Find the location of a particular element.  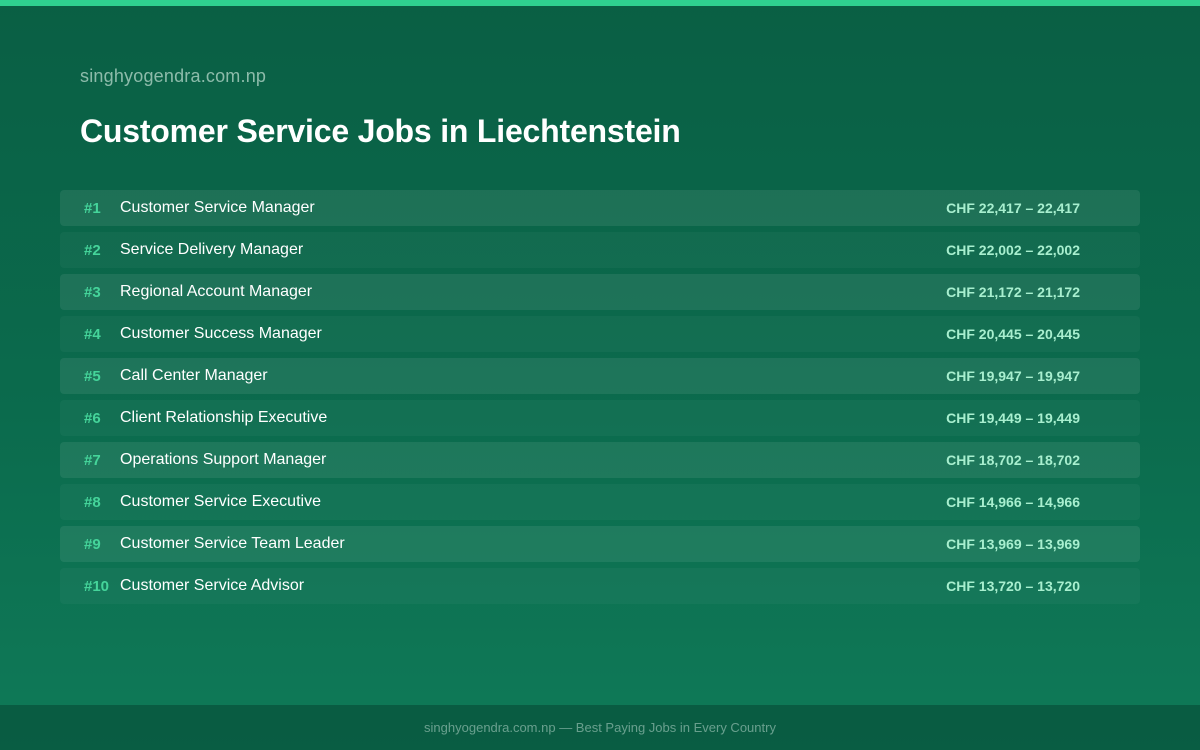

job-salary: CHF 13,720 – 13,720 is located at coordinates (1013, 586).